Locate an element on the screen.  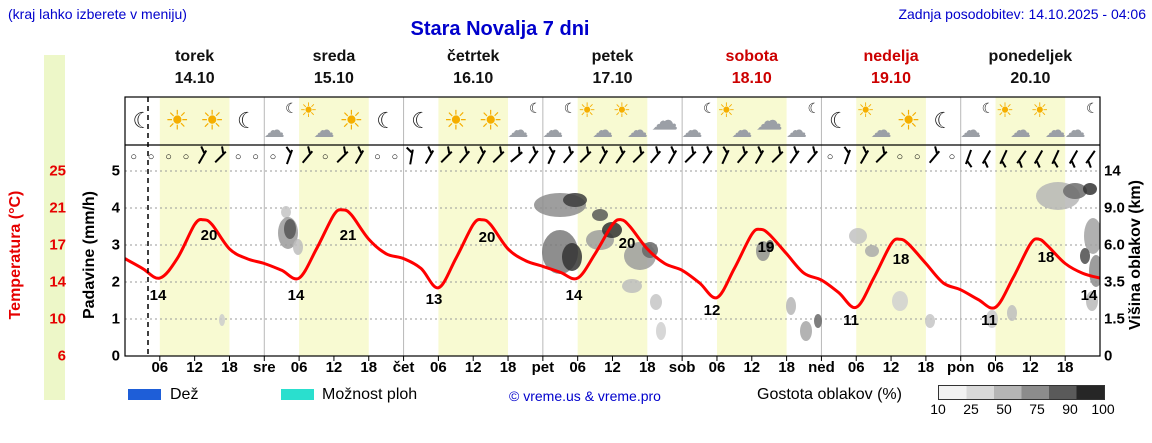
rain-legend-label: Dež is located at coordinates (184, 394).